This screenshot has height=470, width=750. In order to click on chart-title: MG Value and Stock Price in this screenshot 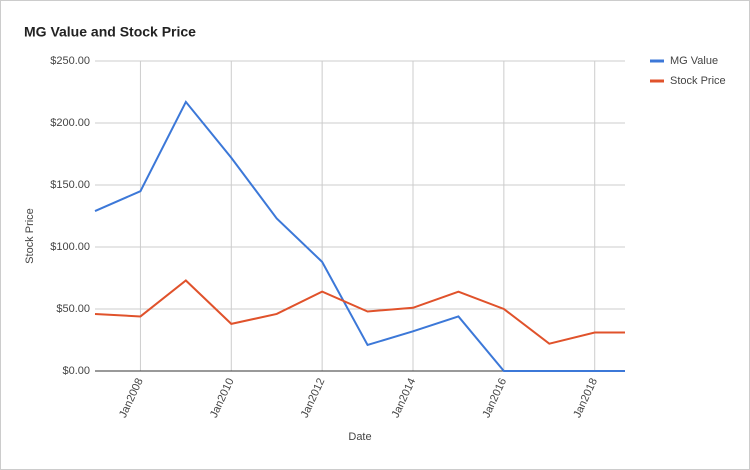, I will do `click(110, 32)`.